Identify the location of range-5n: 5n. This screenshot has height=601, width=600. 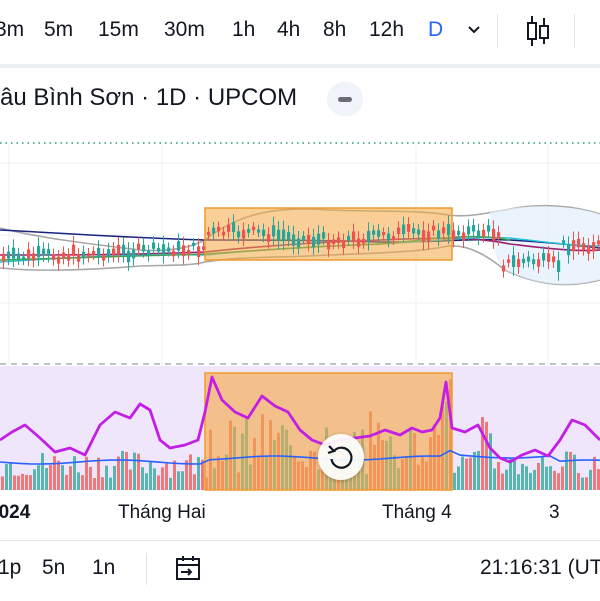
(54, 567).